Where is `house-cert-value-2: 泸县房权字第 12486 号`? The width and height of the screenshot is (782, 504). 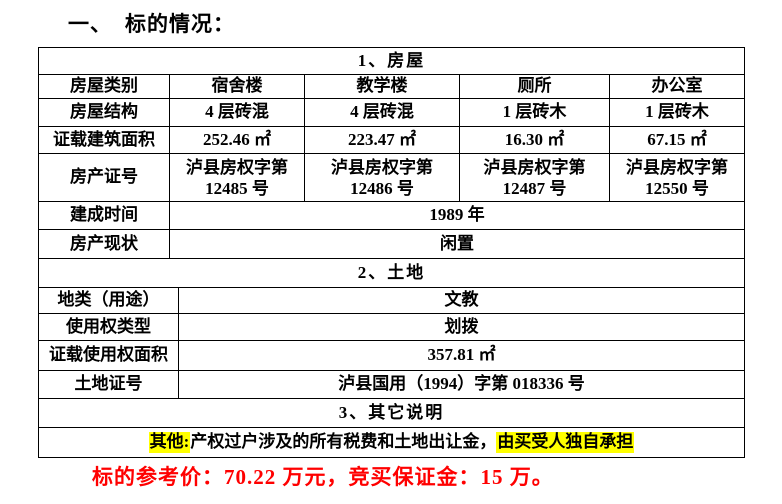 house-cert-value-2: 泸县房权字第 12486 号 is located at coordinates (382, 177).